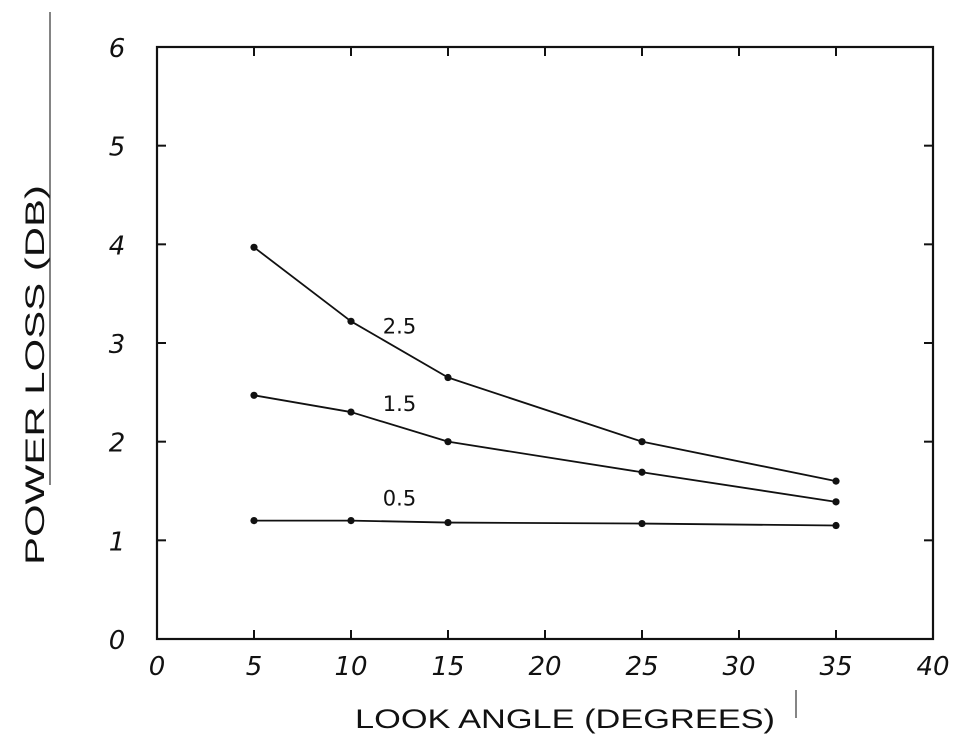 The width and height of the screenshot is (964, 735). I want to click on y-tick-label: 3, so click(117, 345).